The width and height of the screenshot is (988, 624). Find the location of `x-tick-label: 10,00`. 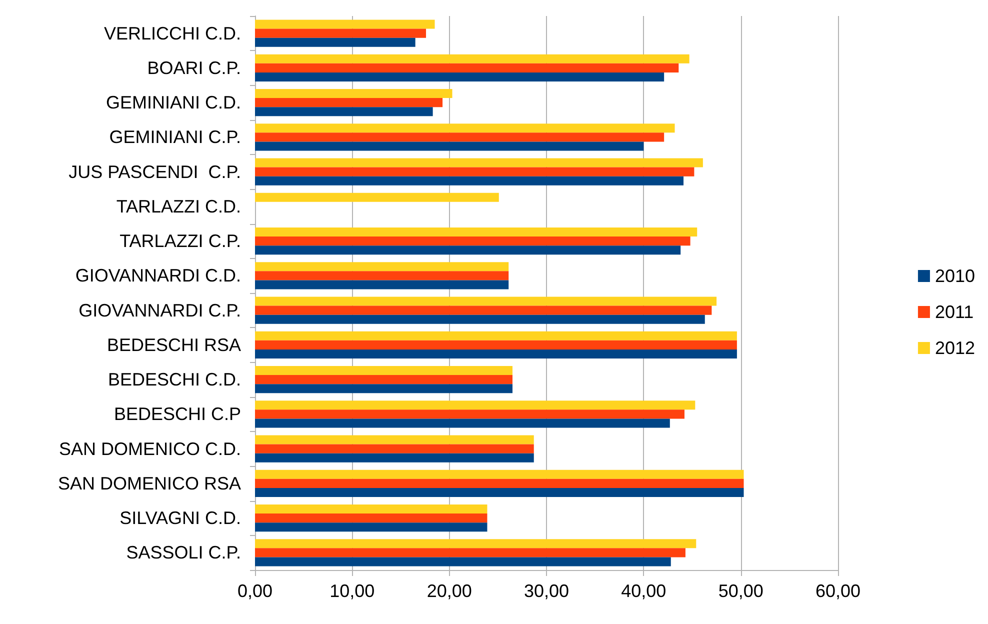

x-tick-label: 10,00 is located at coordinates (352, 591).